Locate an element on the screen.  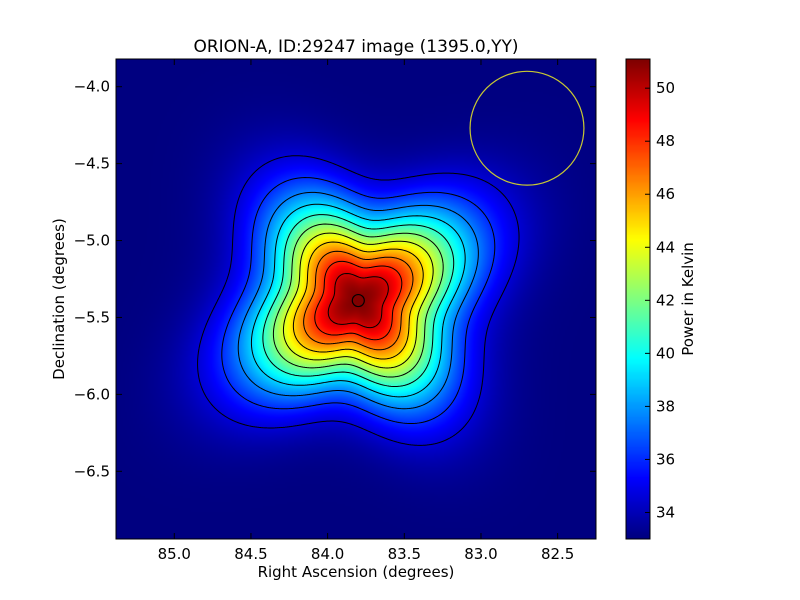
x-tick-label: 84.0 is located at coordinates (327, 554).